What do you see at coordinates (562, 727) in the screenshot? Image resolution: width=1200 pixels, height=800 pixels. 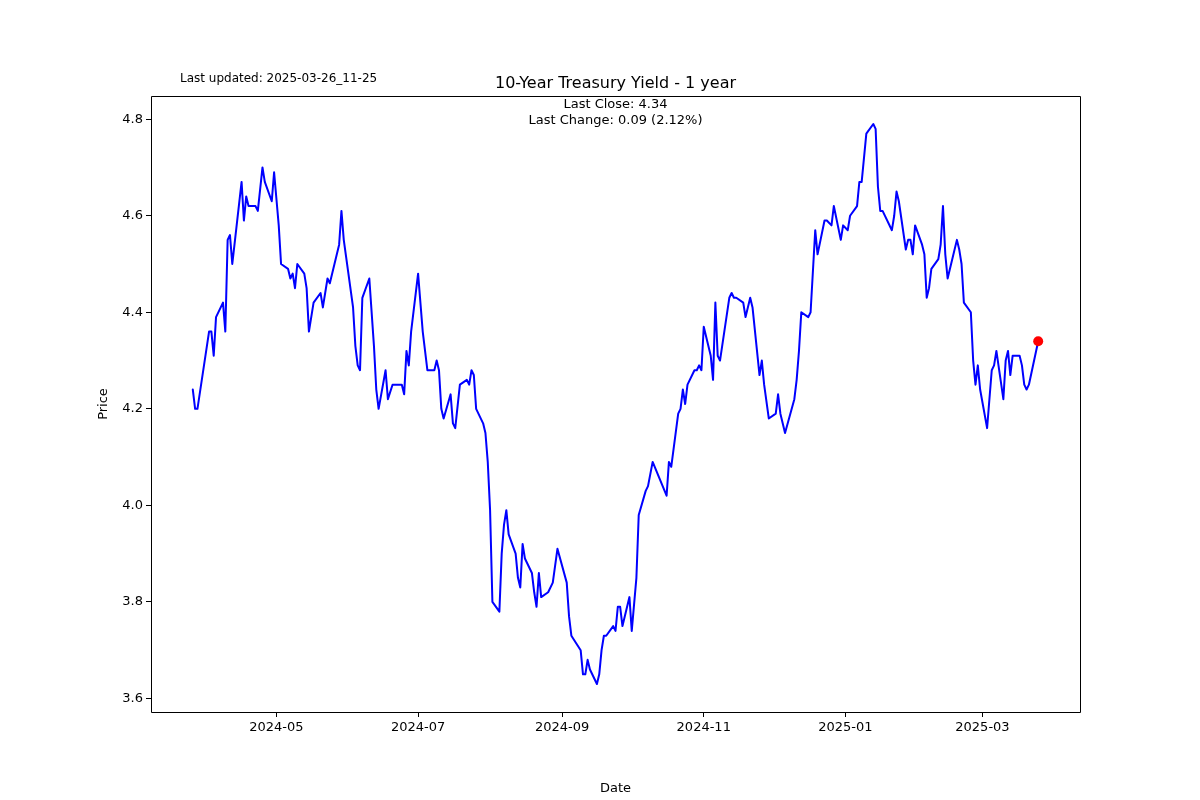 I see `x-tick-label: 2024-09` at bounding box center [562, 727].